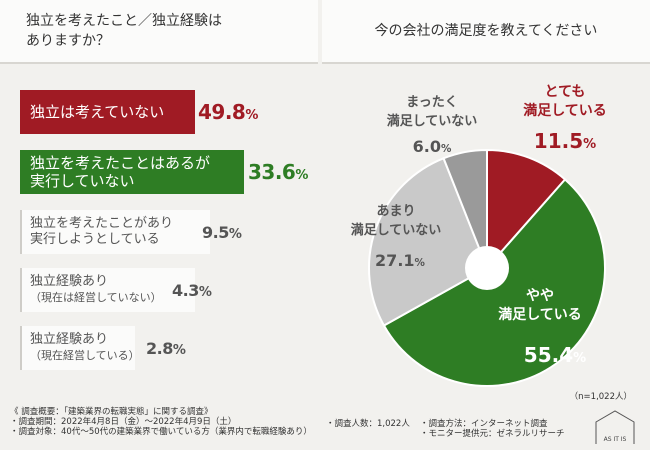 Image resolution: width=650 pixels, height=450 pixels. I want to click on right-title: 今の会社の満足度を教えてください, so click(486, 31).